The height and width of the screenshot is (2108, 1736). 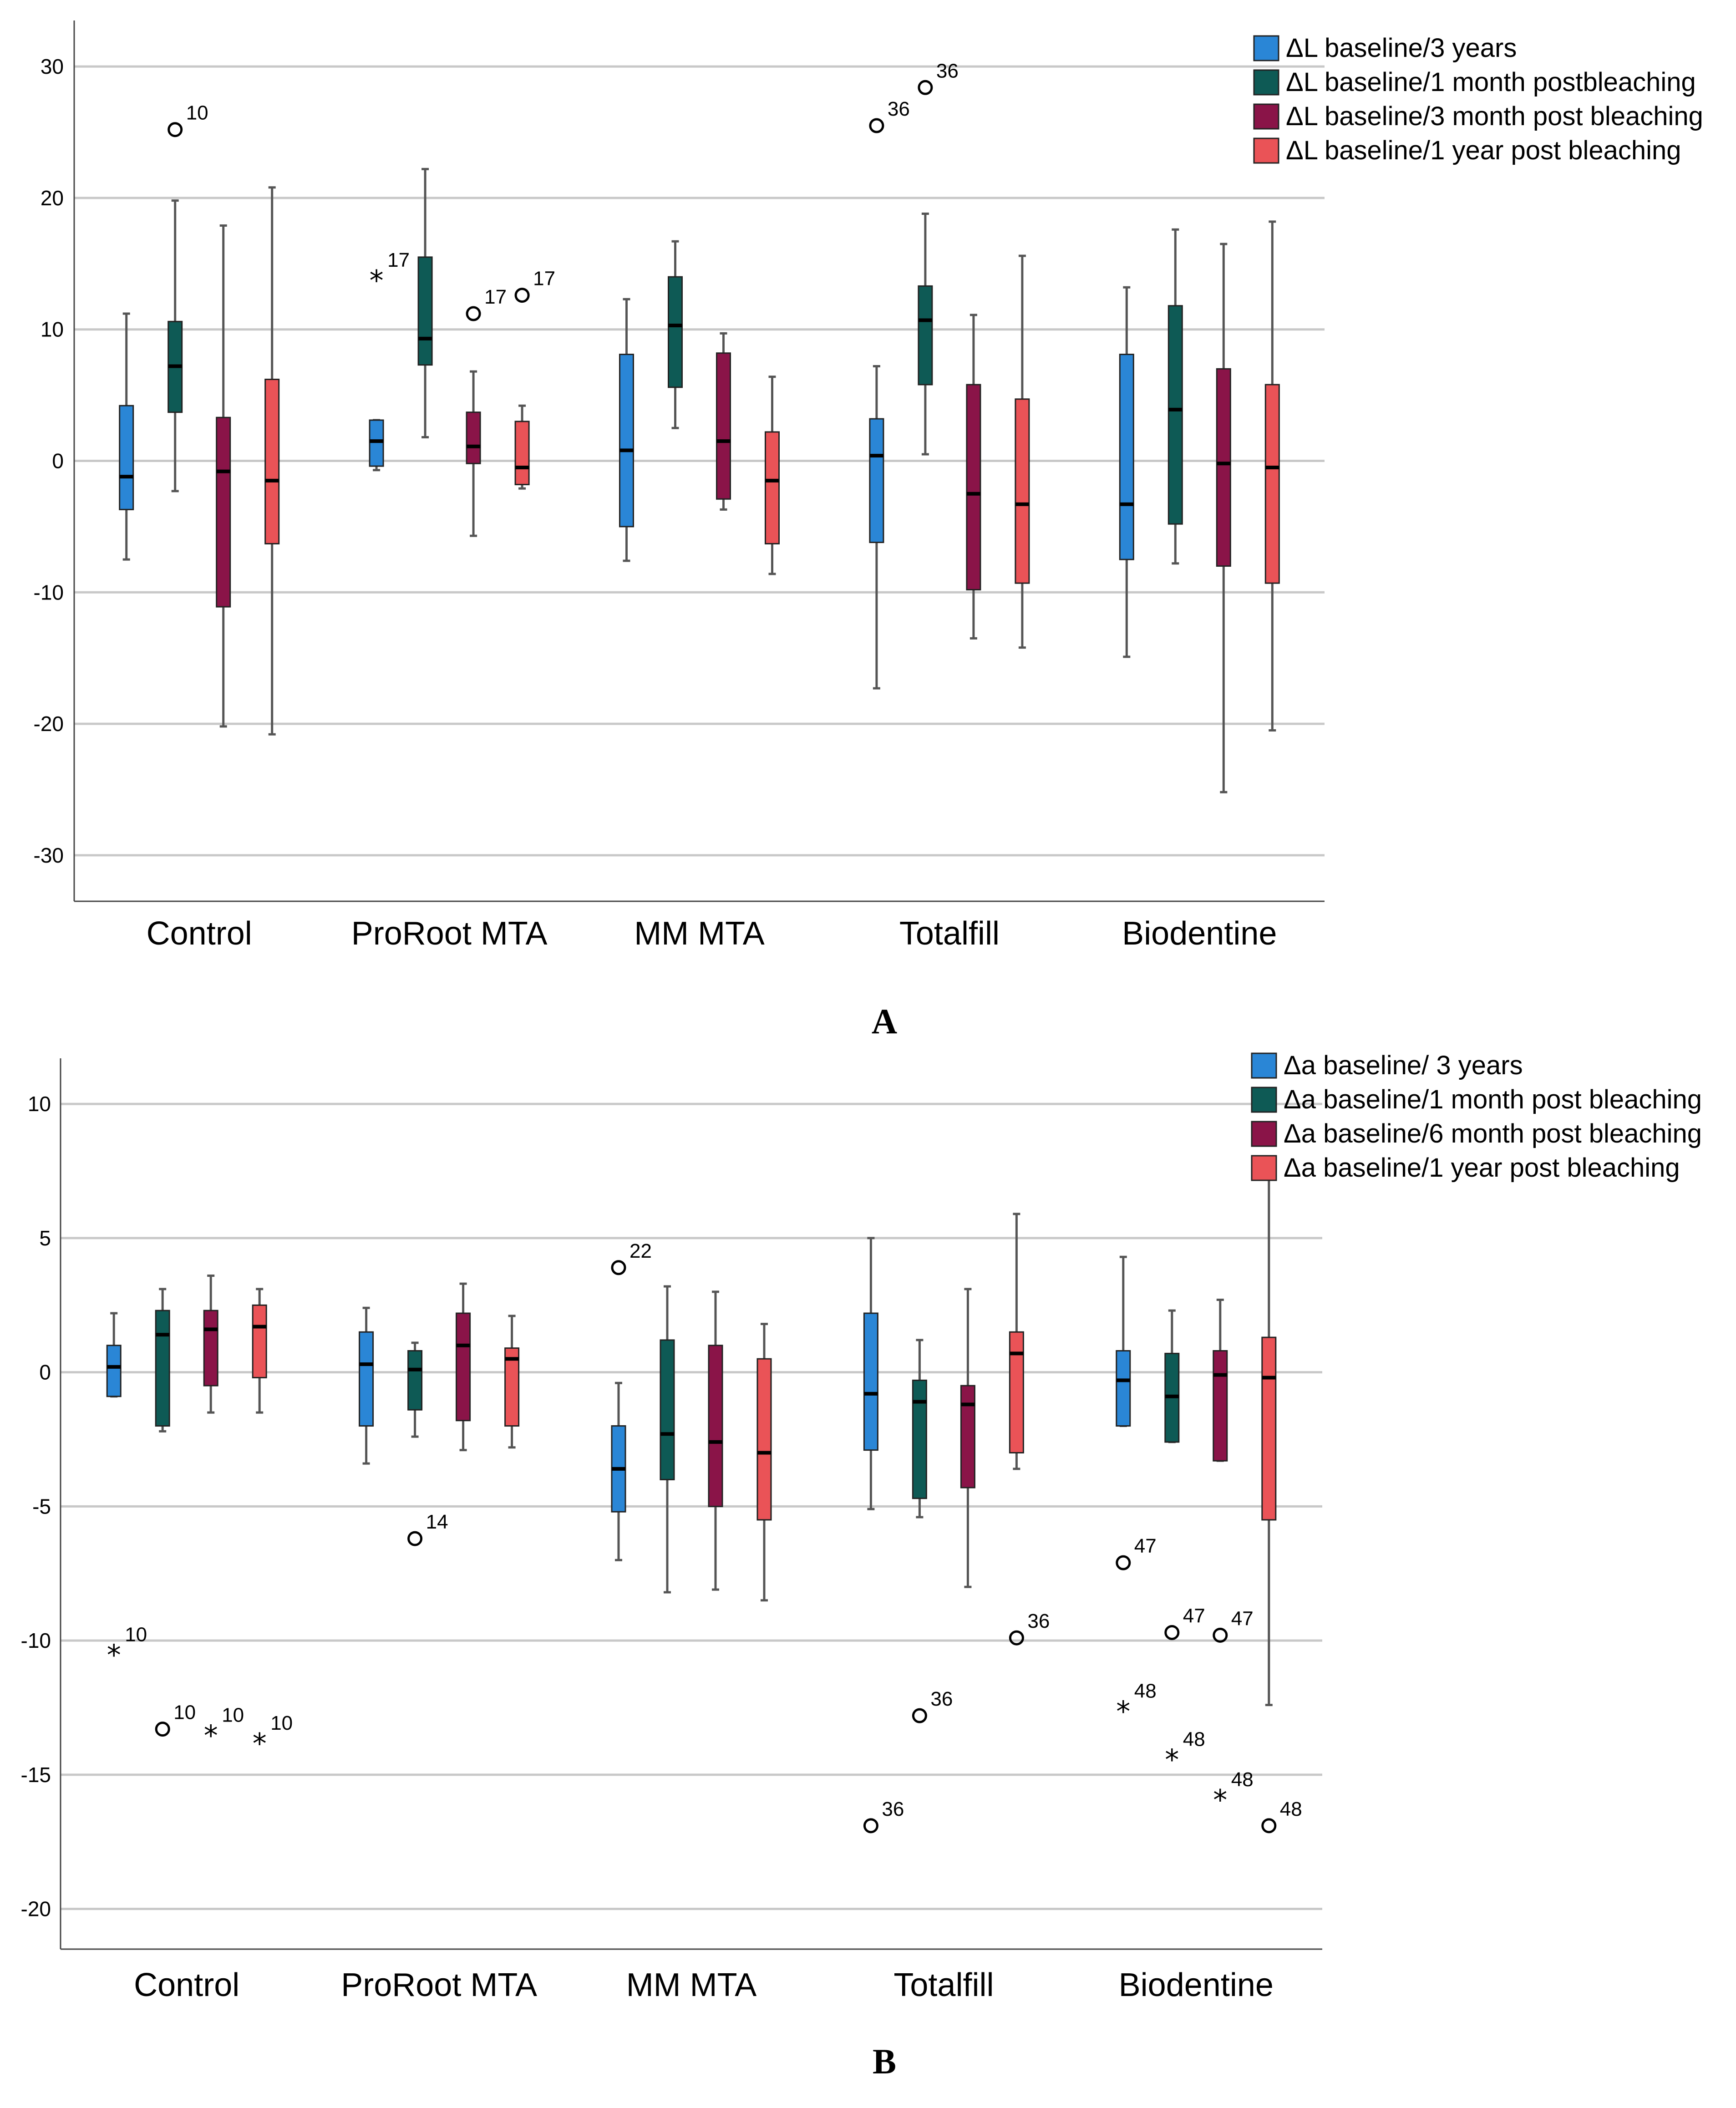 What do you see at coordinates (885, 1021) in the screenshot?
I see `panel-label: A` at bounding box center [885, 1021].